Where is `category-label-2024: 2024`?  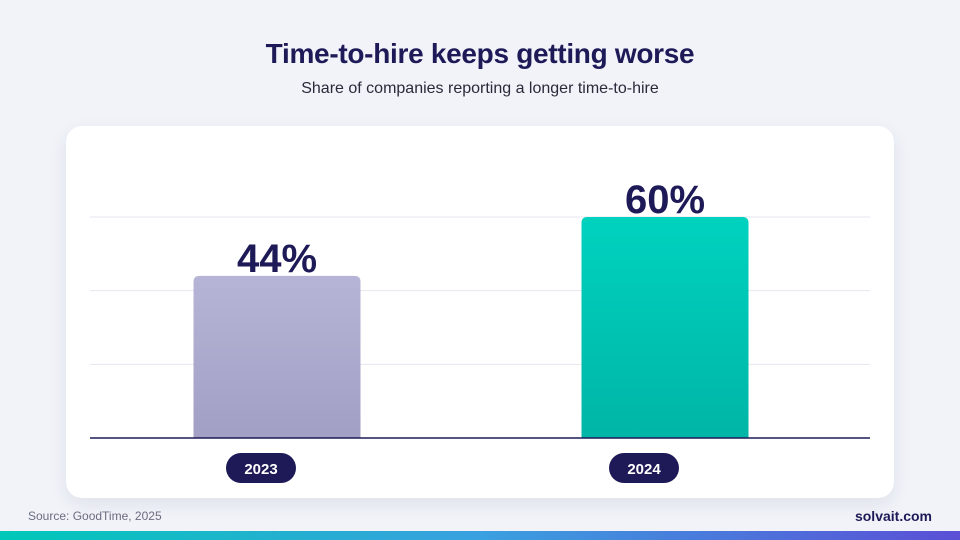 category-label-2024: 2024 is located at coordinates (644, 469).